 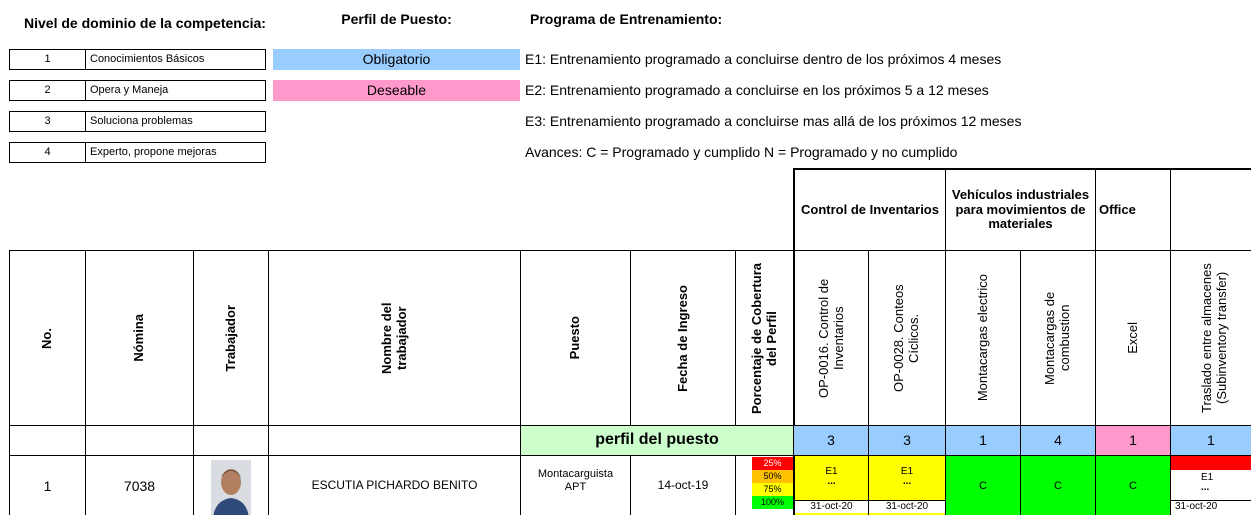 I want to click on level-number: 3, so click(x=47, y=121).